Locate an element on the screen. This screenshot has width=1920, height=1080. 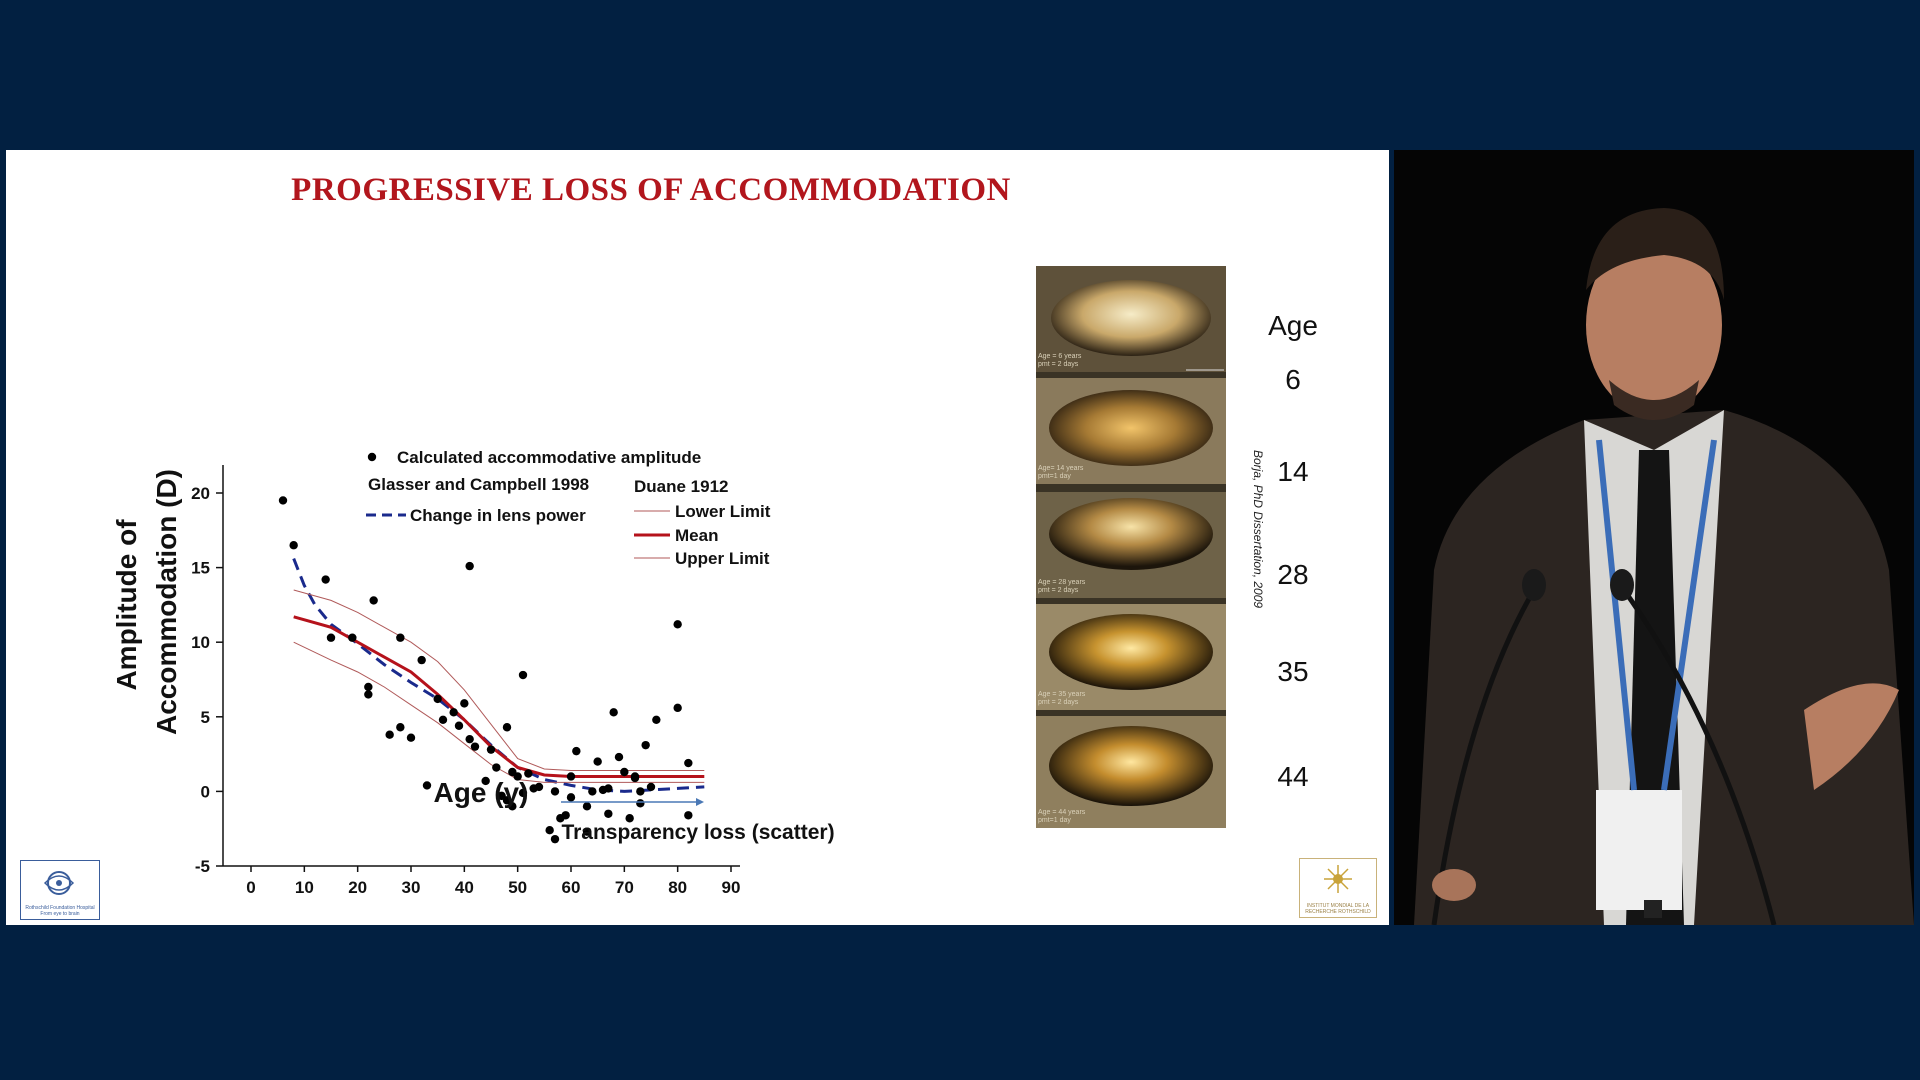
legend-glasser-title: Glasser and Campbell 1998 is located at coordinates (478, 484).